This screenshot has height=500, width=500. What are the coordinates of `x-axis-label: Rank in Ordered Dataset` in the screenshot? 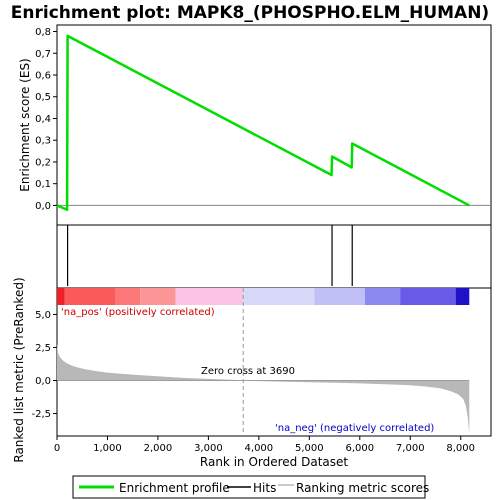 It's located at (274, 462).